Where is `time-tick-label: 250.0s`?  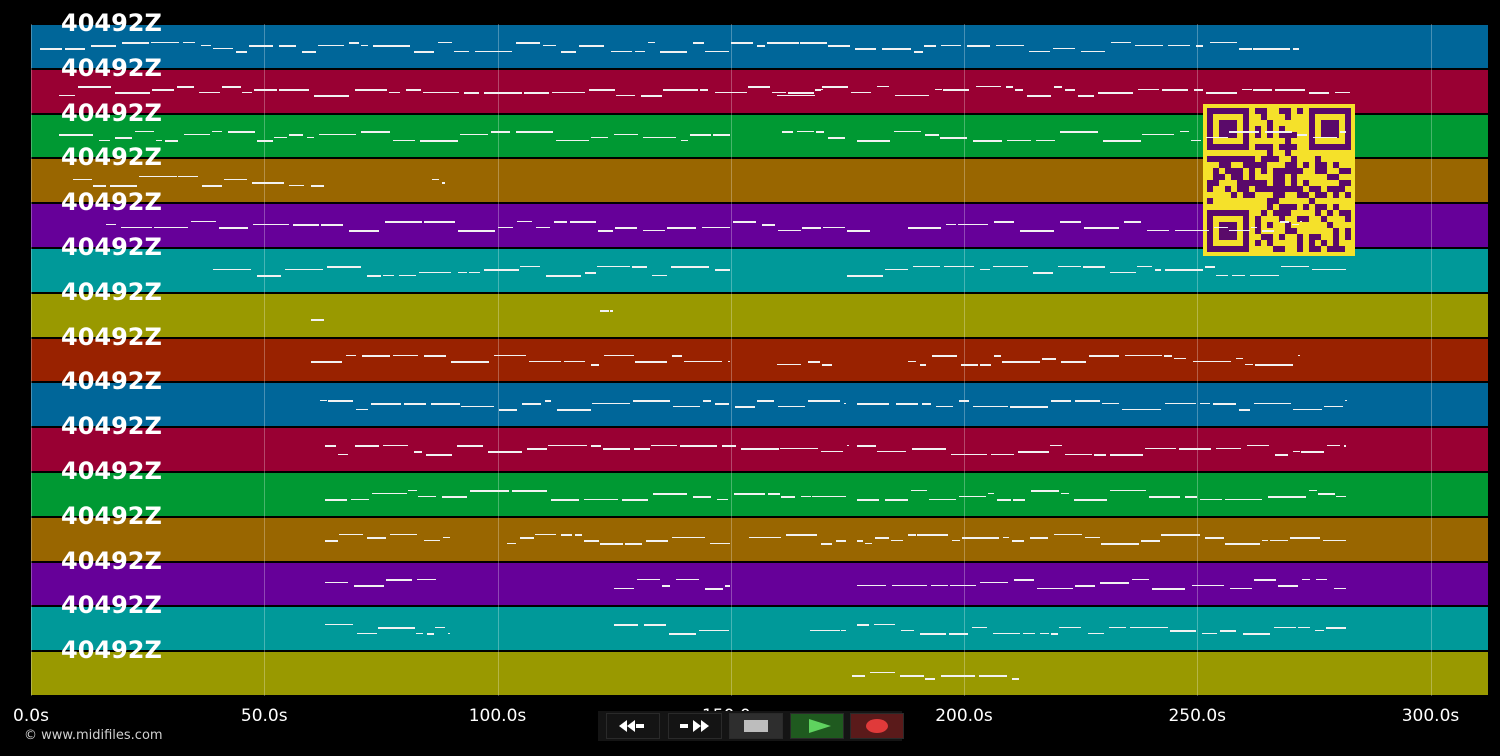 time-tick-label: 250.0s is located at coordinates (1197, 716).